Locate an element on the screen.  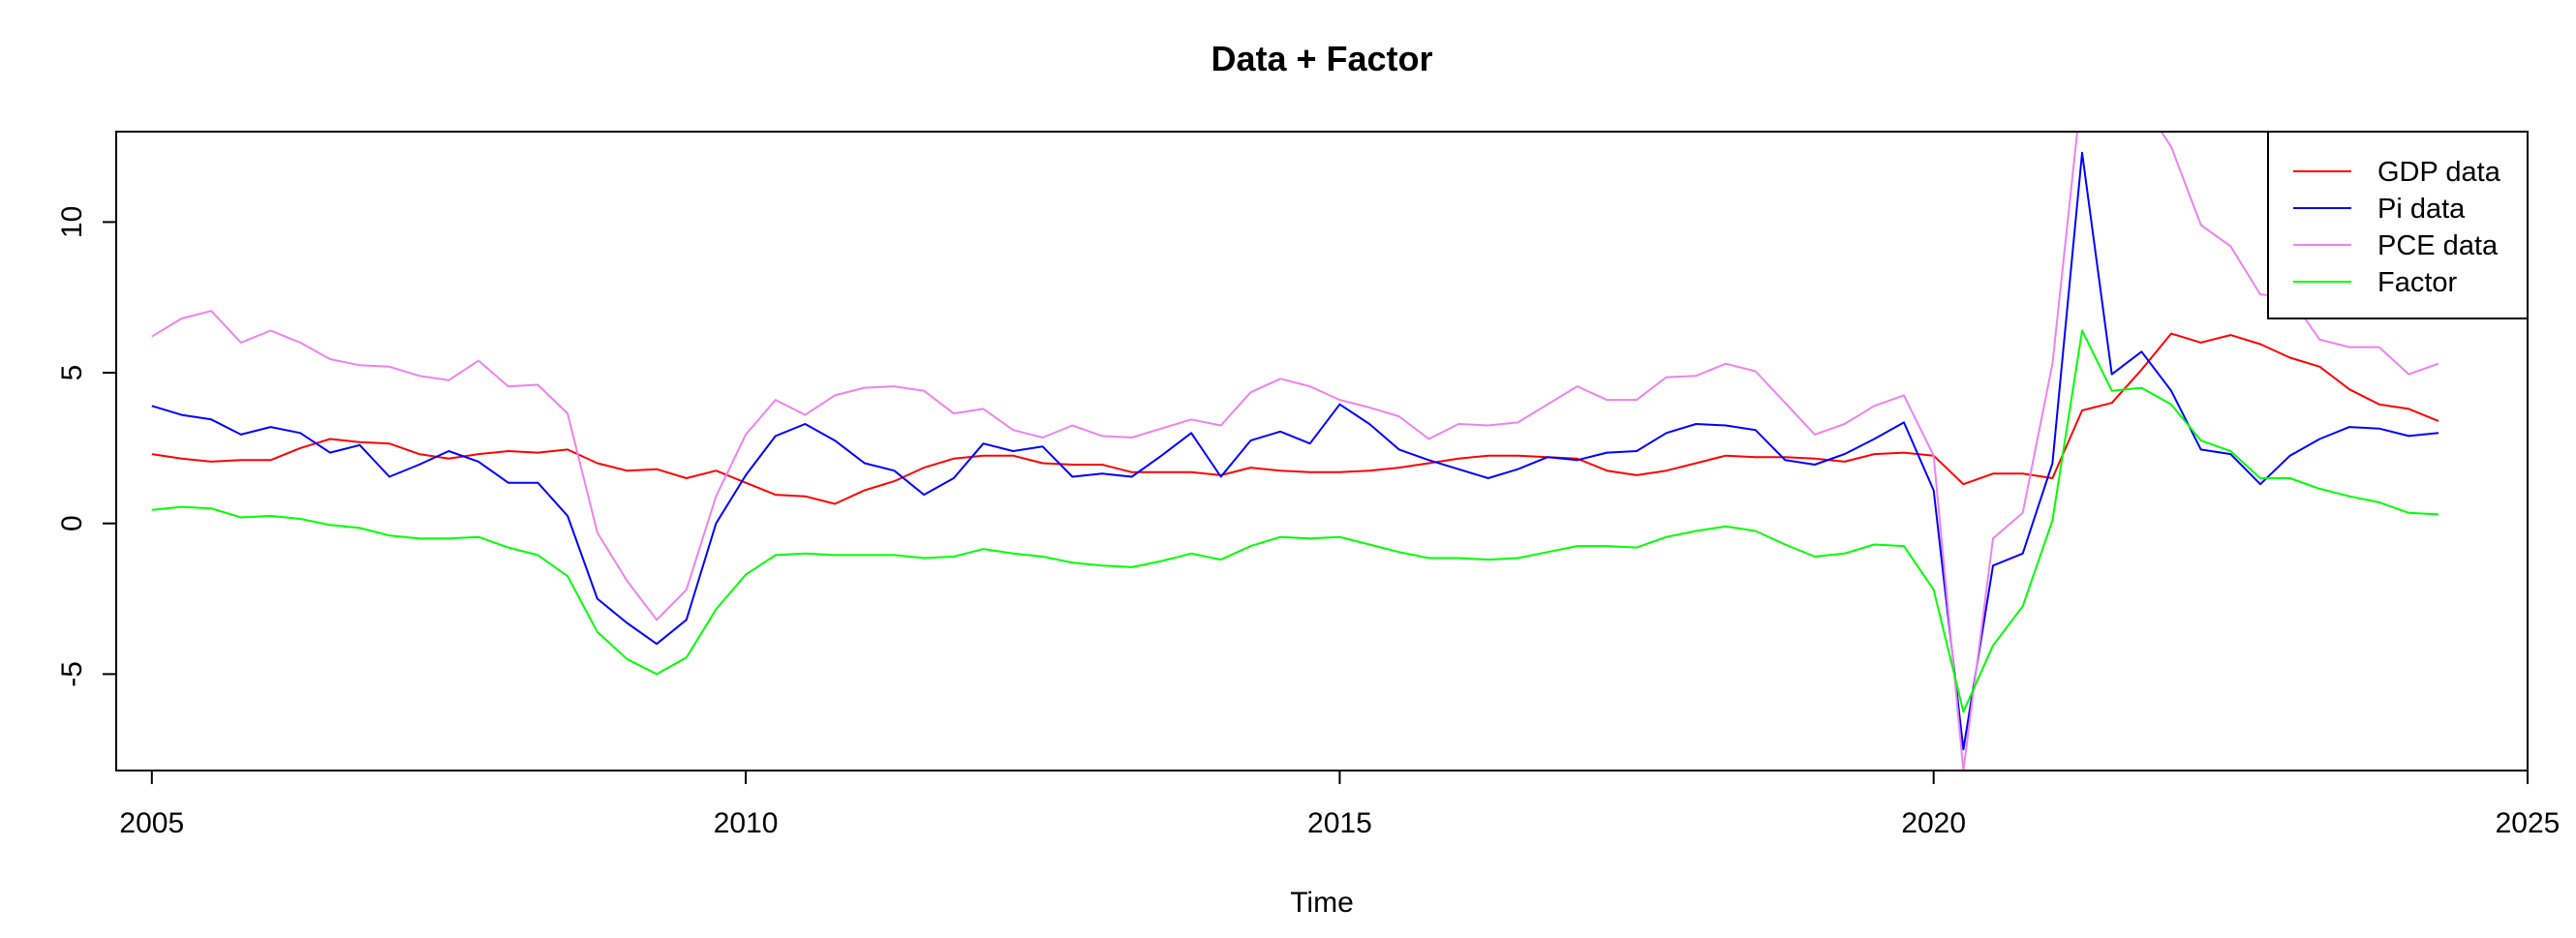
y-tick-label: 5 is located at coordinates (72, 373).